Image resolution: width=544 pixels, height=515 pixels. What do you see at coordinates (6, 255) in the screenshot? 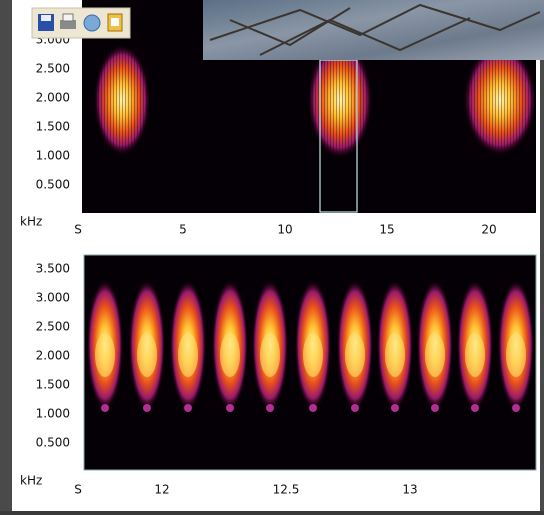
I see `left-frame` at bounding box center [6, 255].